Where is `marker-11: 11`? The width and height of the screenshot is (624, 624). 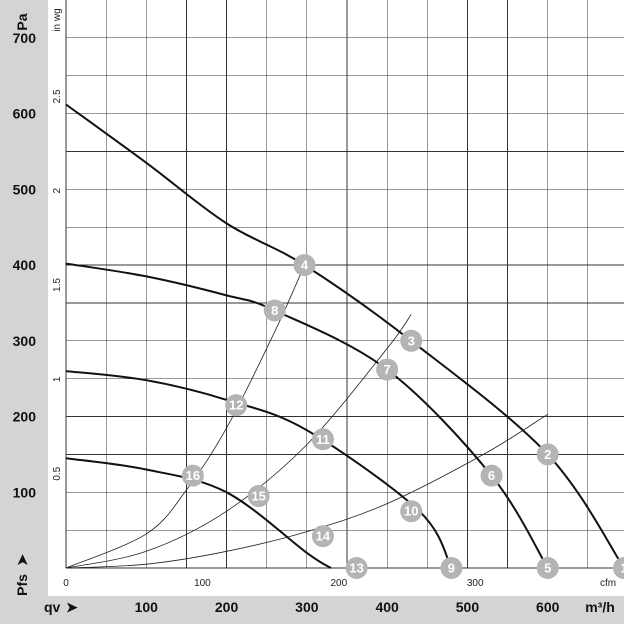
marker-11: 11 is located at coordinates (322, 439).